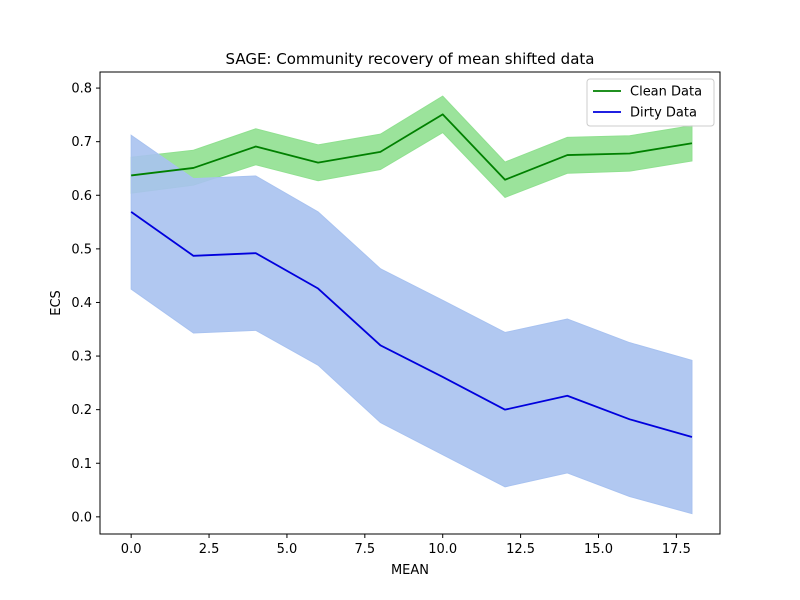 The width and height of the screenshot is (800, 600). What do you see at coordinates (663, 113) in the screenshot?
I see `legend-label-dirty-data: Dirty Data` at bounding box center [663, 113].